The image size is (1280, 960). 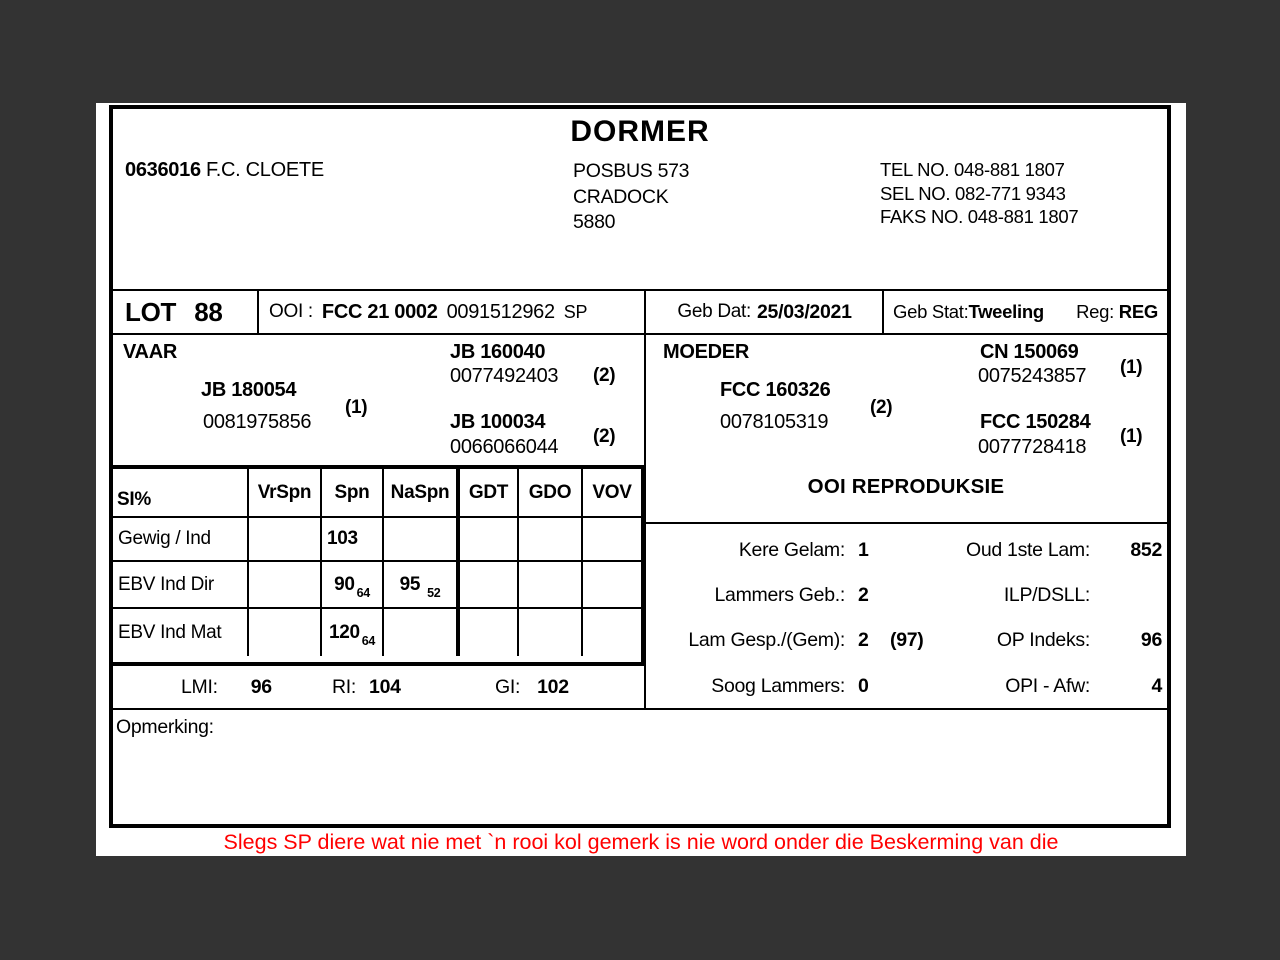 What do you see at coordinates (931, 311) in the screenshot?
I see `birth-status-label: Geb Stat:` at bounding box center [931, 311].